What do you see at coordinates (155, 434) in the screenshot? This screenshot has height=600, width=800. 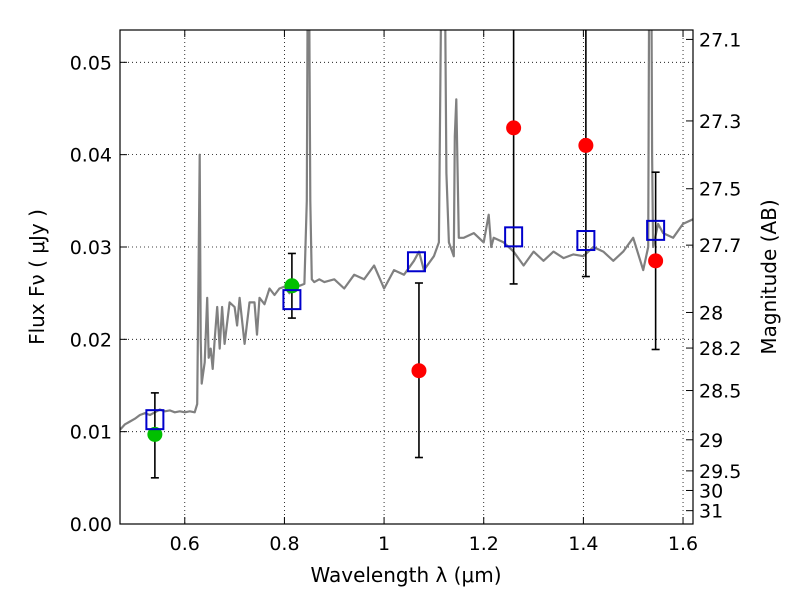 I see `observed-detection-point` at bounding box center [155, 434].